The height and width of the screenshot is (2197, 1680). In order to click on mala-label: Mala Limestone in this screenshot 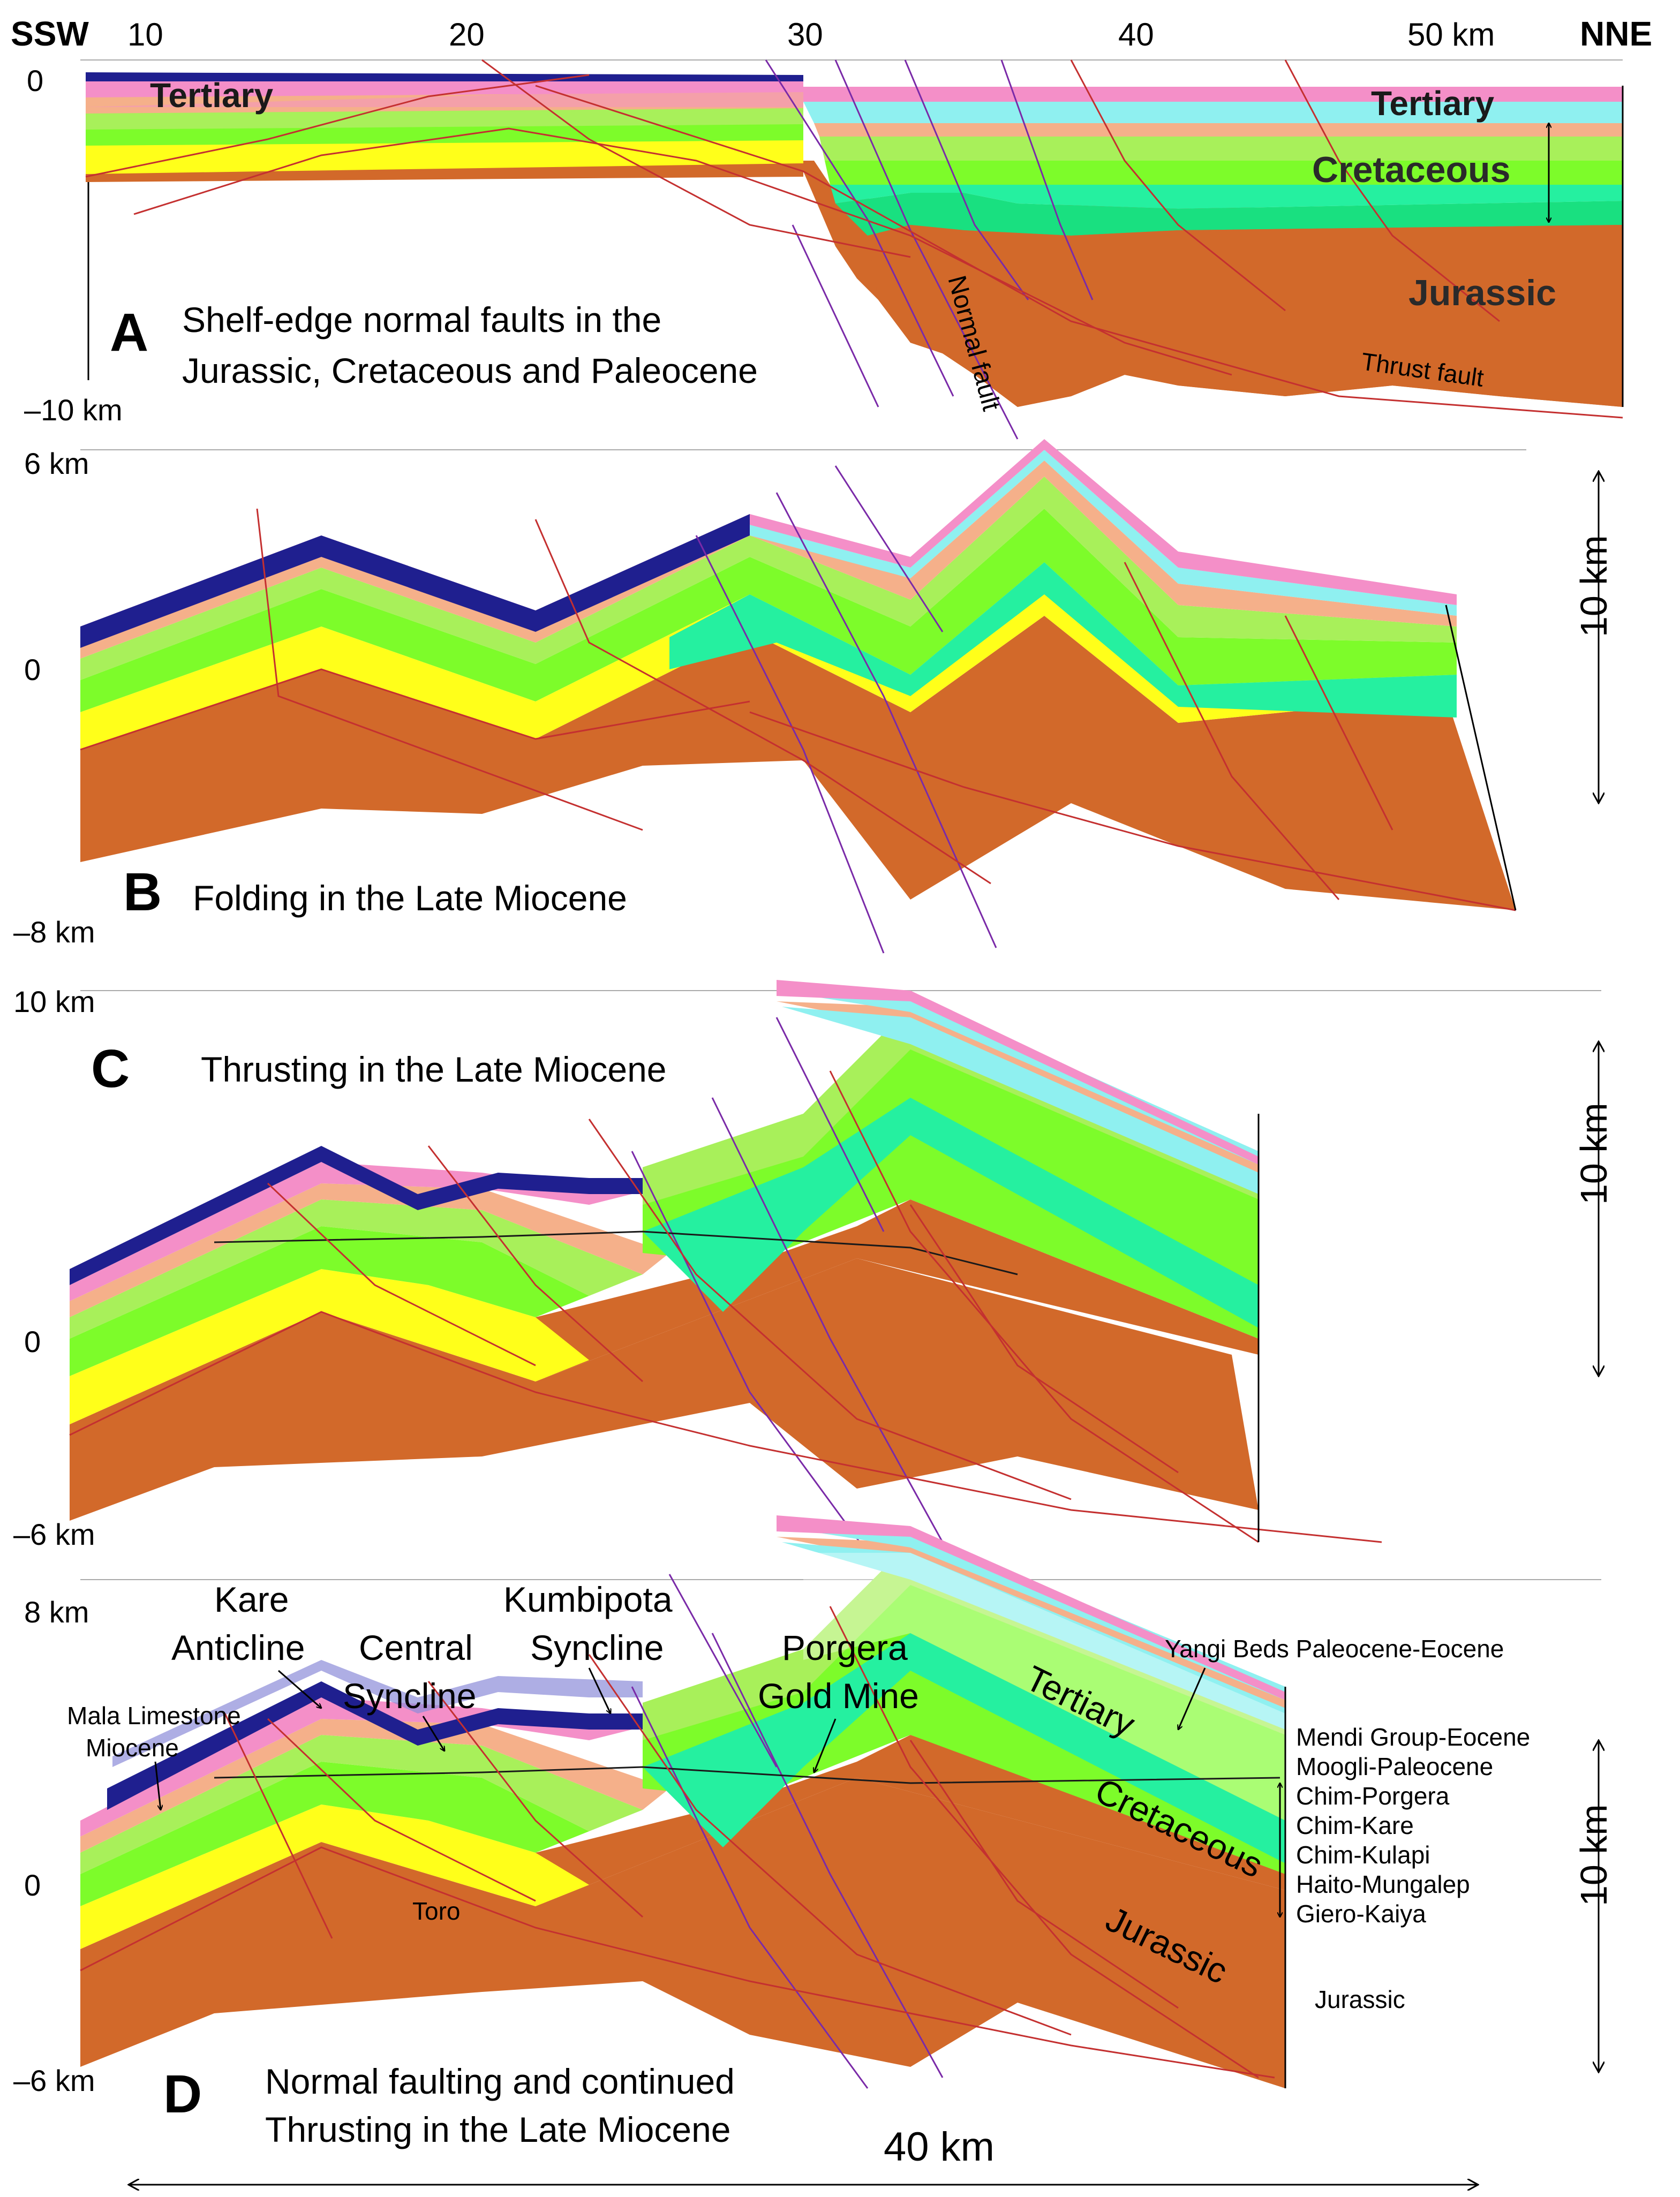, I will do `click(154, 1716)`.